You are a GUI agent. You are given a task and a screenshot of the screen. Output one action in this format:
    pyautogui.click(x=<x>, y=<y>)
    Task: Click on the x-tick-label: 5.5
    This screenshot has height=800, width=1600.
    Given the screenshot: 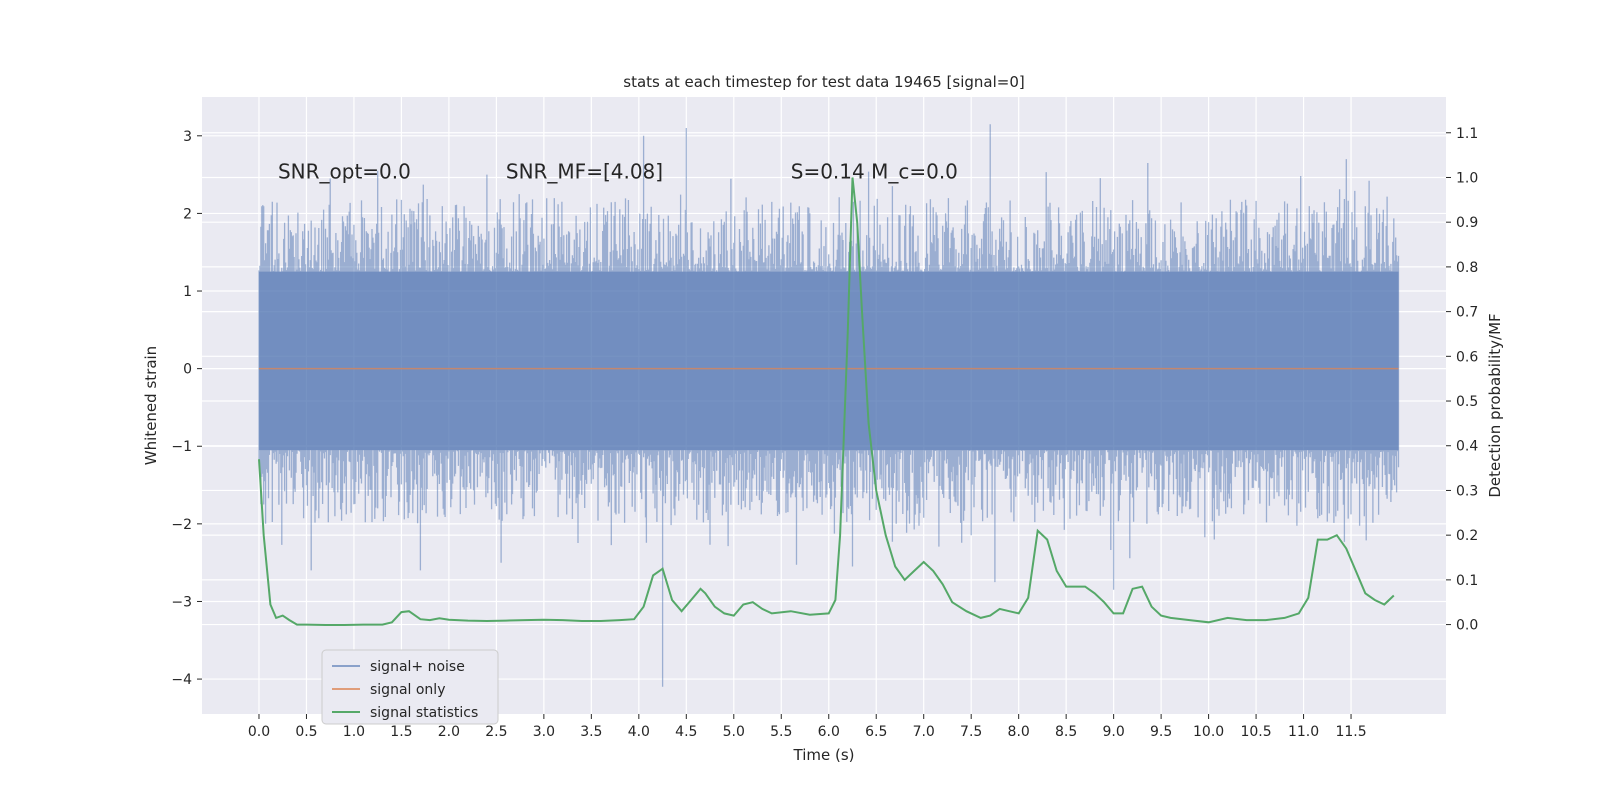 What is the action you would take?
    pyautogui.click(x=781, y=732)
    